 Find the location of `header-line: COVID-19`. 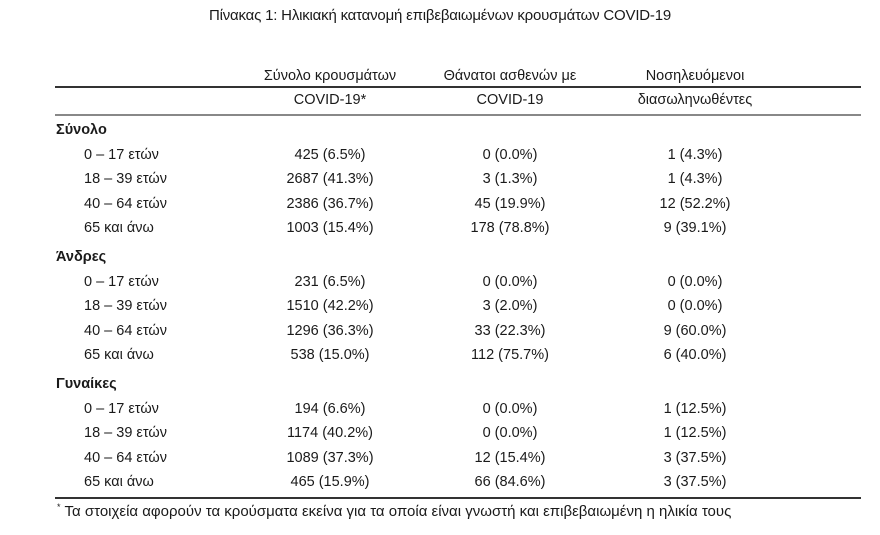

header-line: COVID-19 is located at coordinates (510, 100).